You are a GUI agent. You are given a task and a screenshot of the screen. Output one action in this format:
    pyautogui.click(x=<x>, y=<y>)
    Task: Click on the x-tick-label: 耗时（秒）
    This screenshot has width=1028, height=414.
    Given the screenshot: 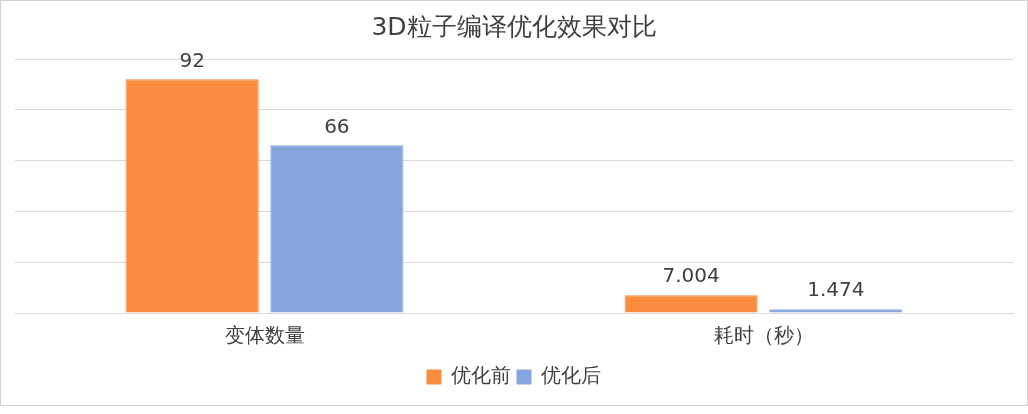 What is the action you would take?
    pyautogui.click(x=763, y=335)
    